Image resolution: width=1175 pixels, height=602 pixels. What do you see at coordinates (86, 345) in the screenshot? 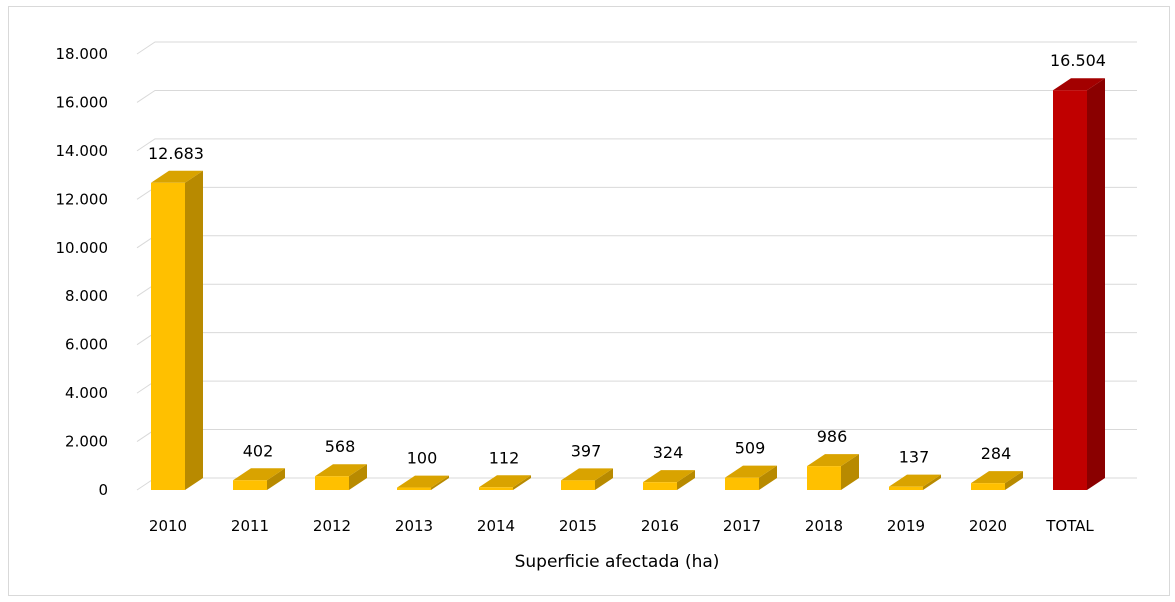
I see `y-tick-label: 6.000` at bounding box center [86, 345].